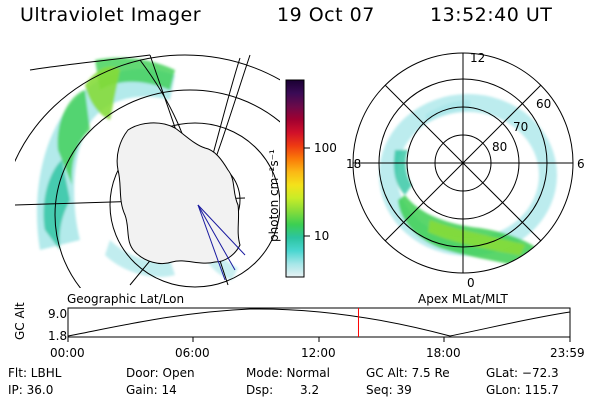 Image resolution: width=600 pixels, height=400 pixels. I want to click on status-ip: IP: 36.0, so click(31, 390).